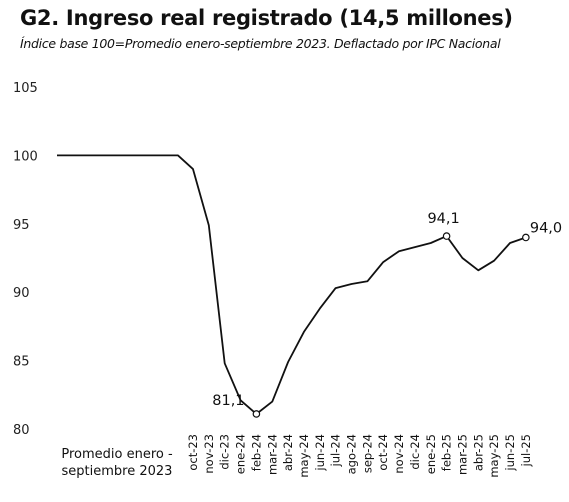 The height and width of the screenshot is (502, 569). Describe the element at coordinates (21, 293) in the screenshot. I see `y-tick-label: 90` at that location.